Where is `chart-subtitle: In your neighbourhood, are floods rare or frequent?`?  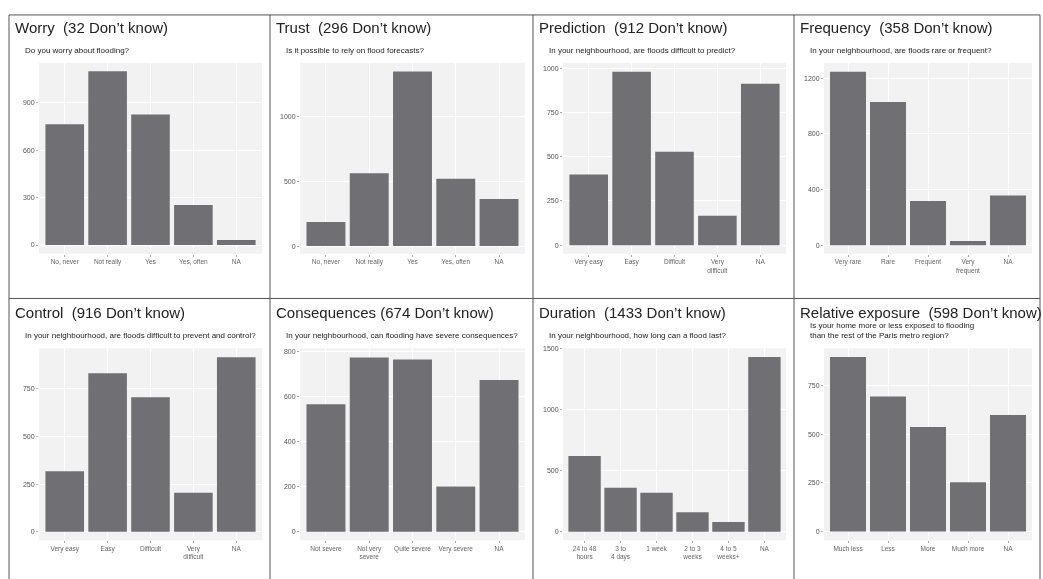 chart-subtitle: In your neighbourhood, are floods rare or frequent? is located at coordinates (901, 50).